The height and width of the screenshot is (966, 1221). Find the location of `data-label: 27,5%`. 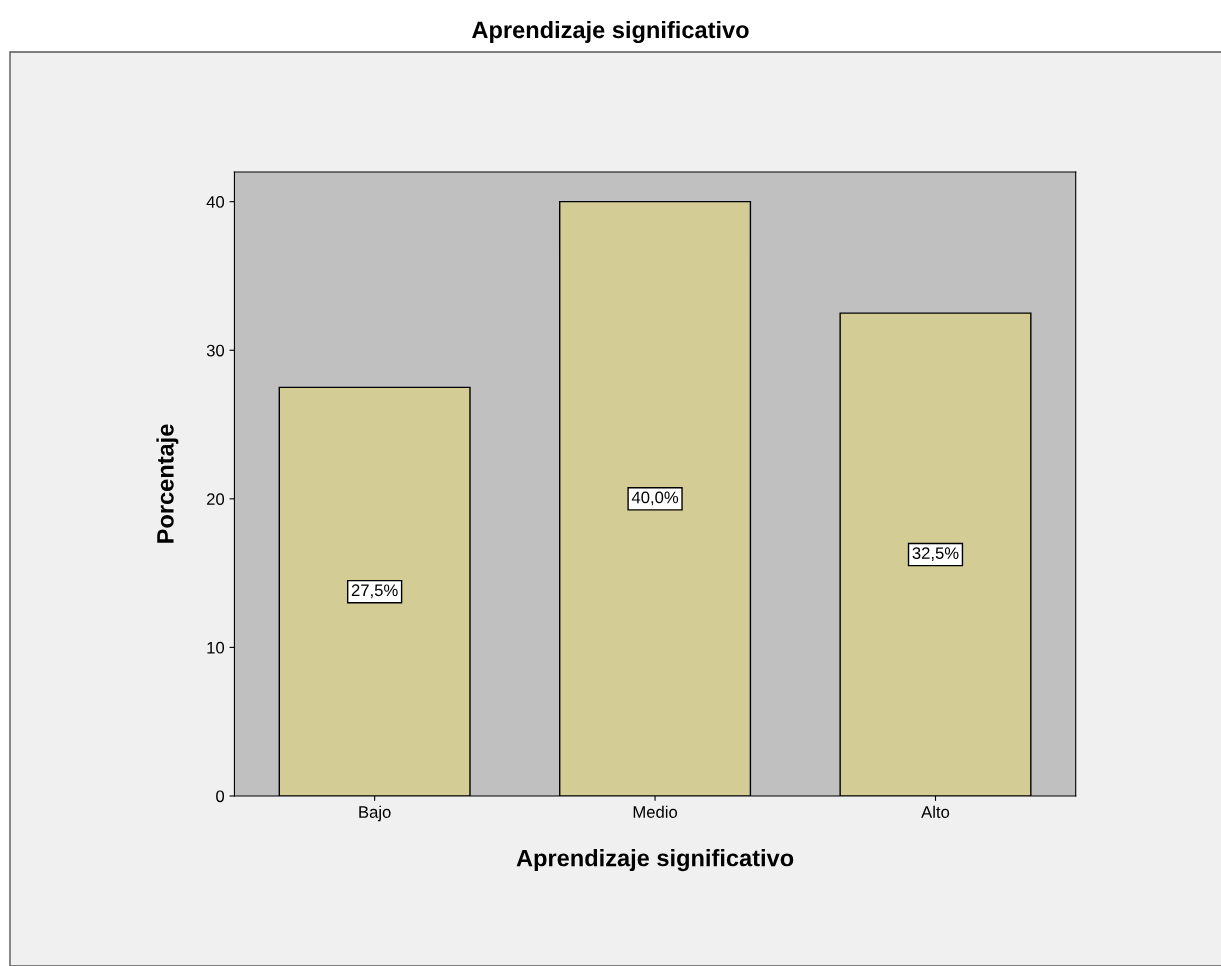

data-label: 27,5% is located at coordinates (374, 591).